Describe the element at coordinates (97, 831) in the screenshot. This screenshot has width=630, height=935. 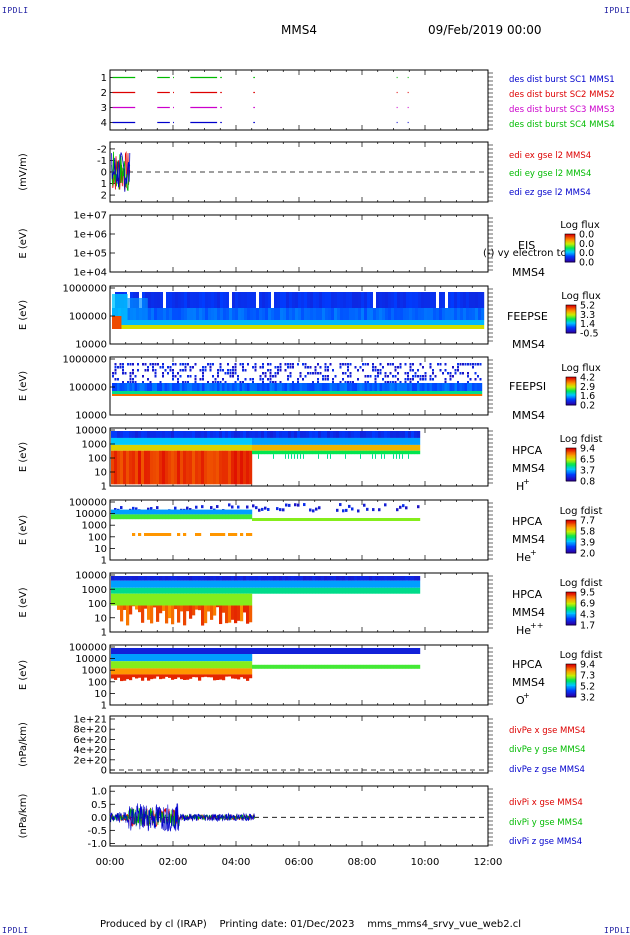
I see `divpi-y-tick-label: -0.5` at that location.